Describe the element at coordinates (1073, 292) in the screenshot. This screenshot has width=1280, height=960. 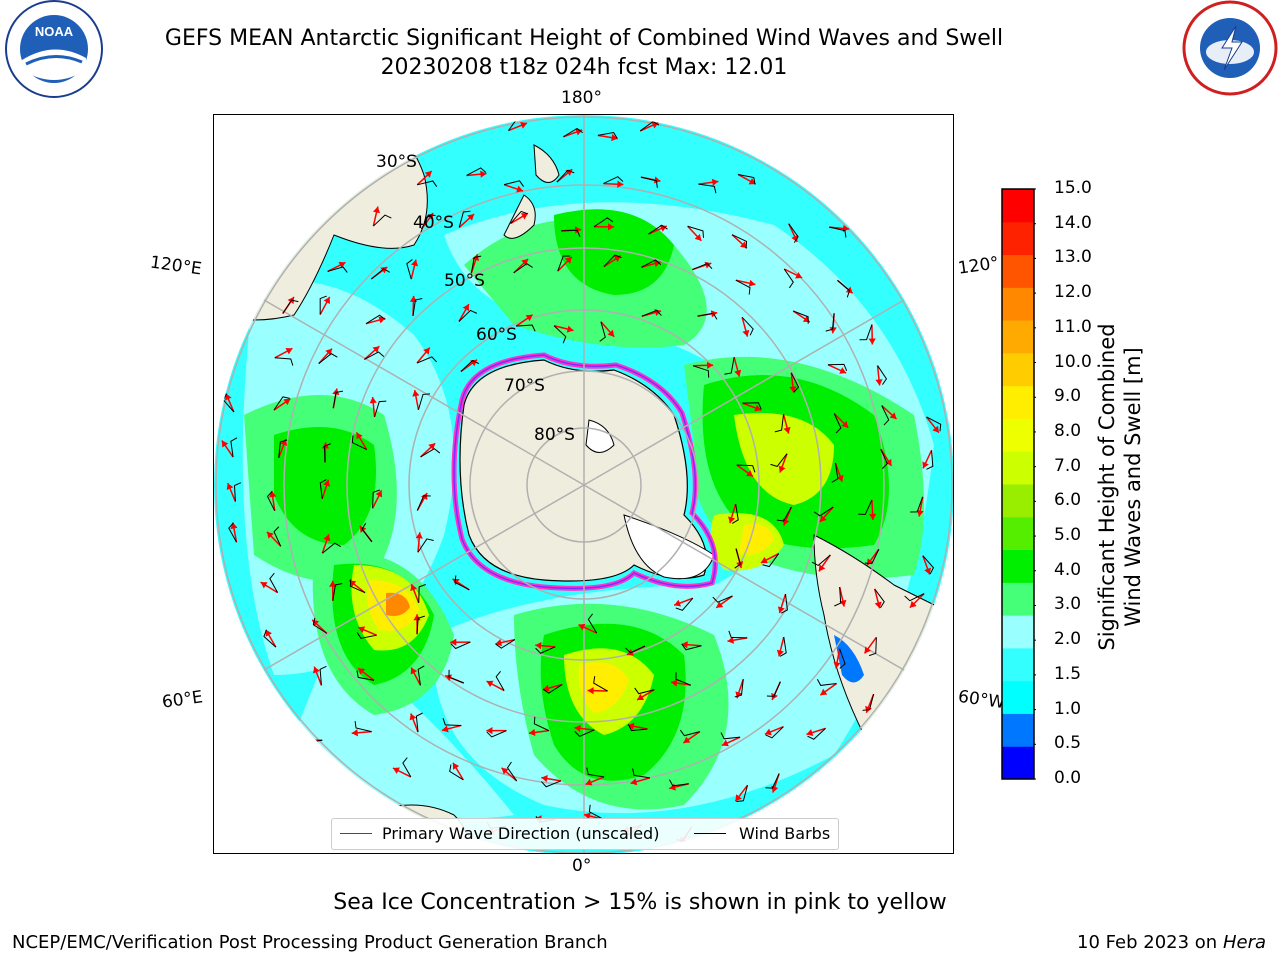
I see `colorbar-tick-label: 12.0` at that location.